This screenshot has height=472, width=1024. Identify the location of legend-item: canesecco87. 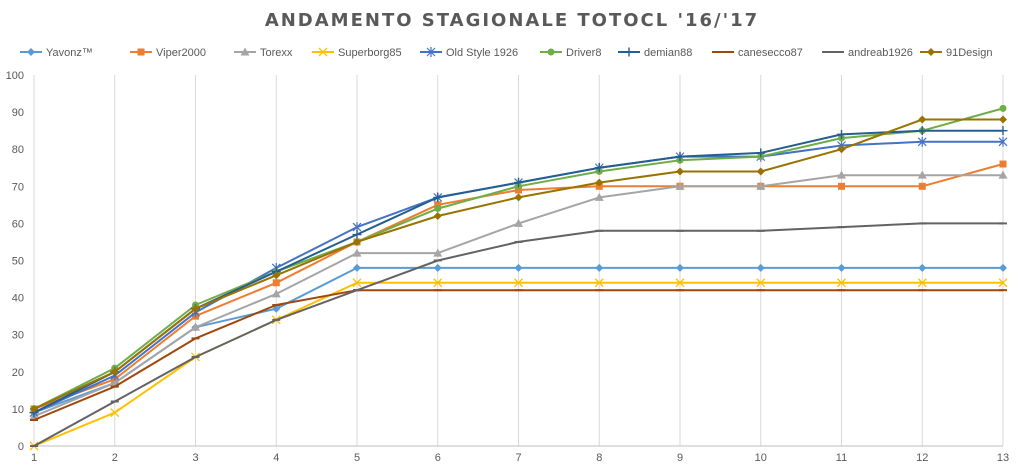
(757, 53).